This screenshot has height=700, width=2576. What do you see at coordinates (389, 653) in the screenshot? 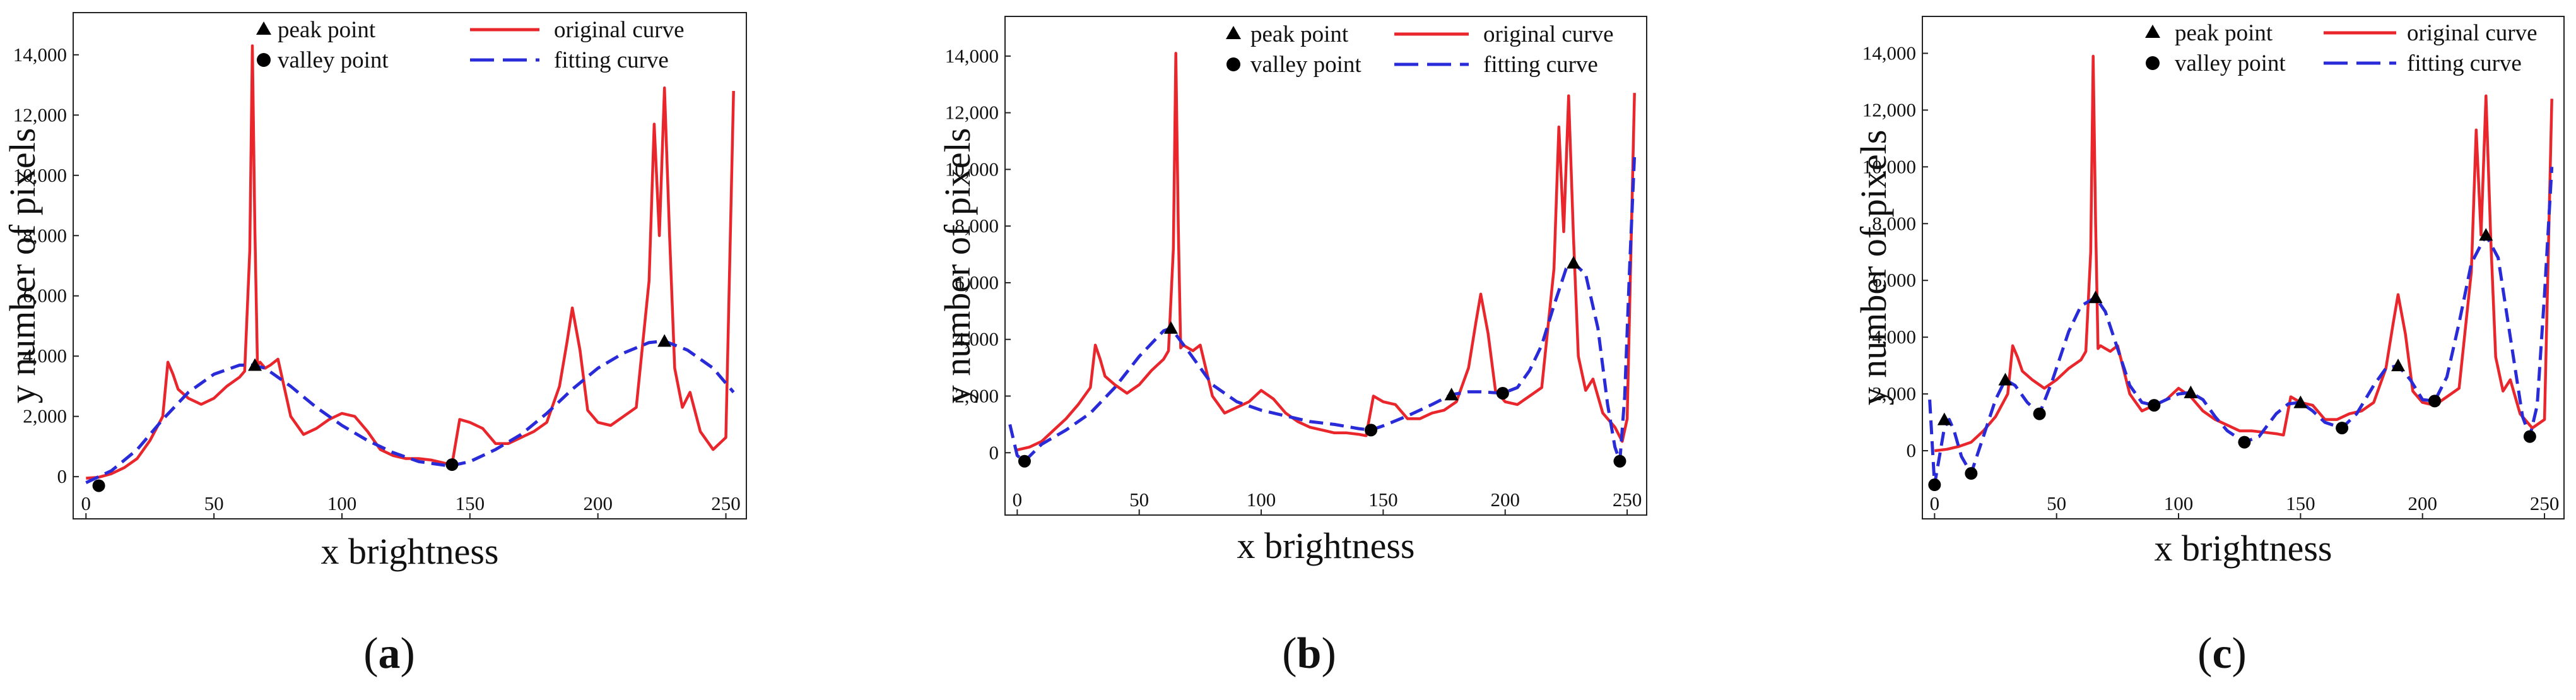
I see `panel-label: (a)` at bounding box center [389, 653].